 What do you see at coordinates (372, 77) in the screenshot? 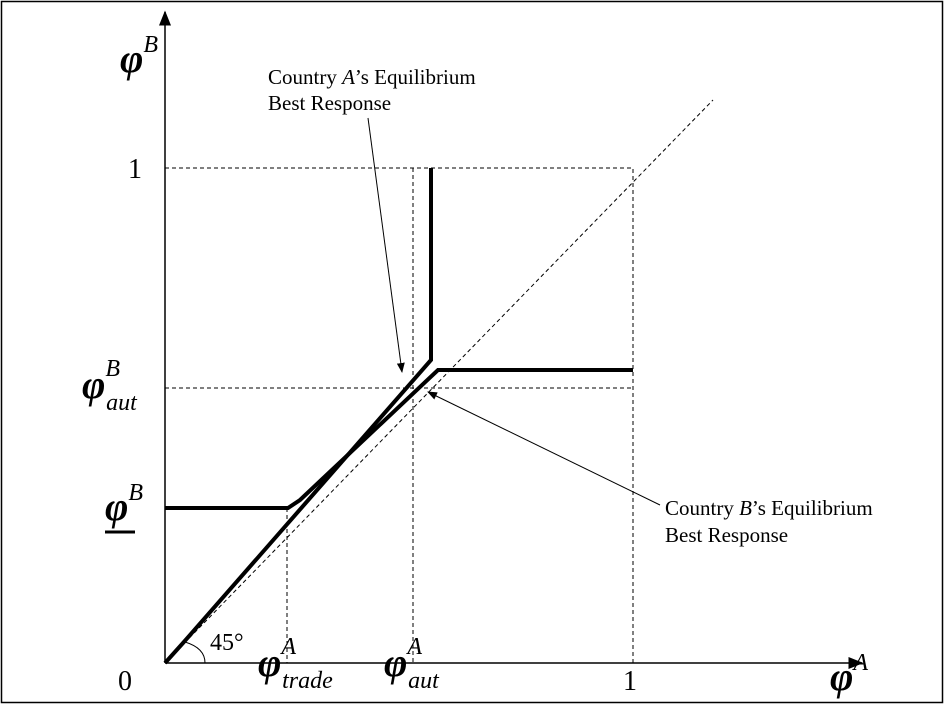
I see `annotation: Country A’s Equilibrium` at bounding box center [372, 77].